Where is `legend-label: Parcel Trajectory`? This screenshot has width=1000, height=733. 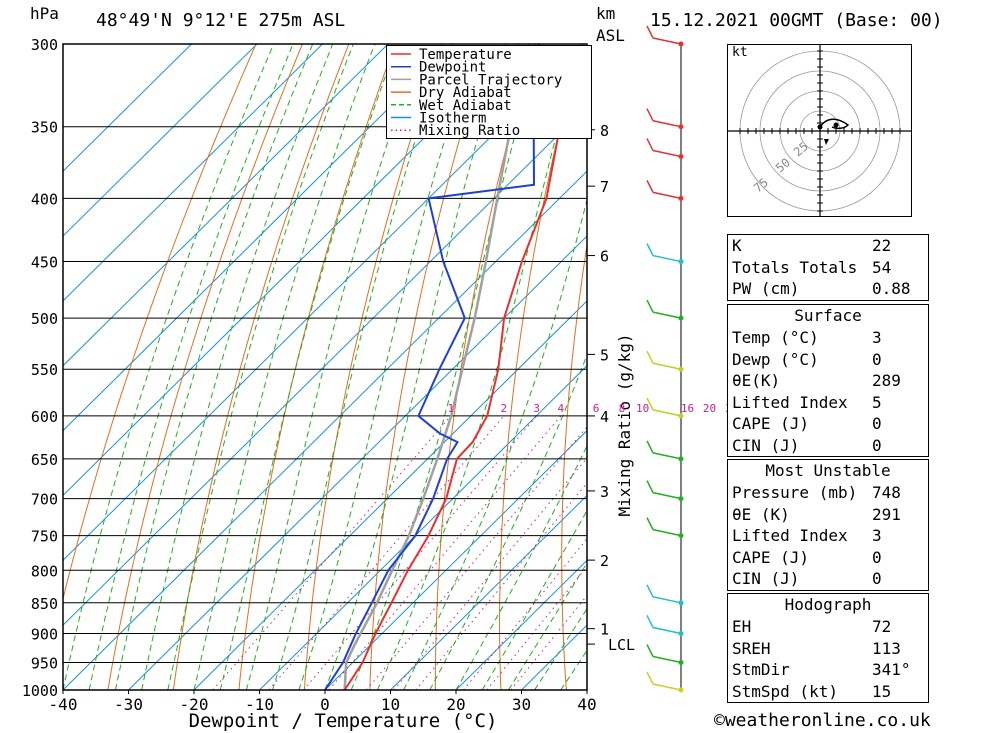
legend-label: Parcel Trajectory is located at coordinates (490, 80).